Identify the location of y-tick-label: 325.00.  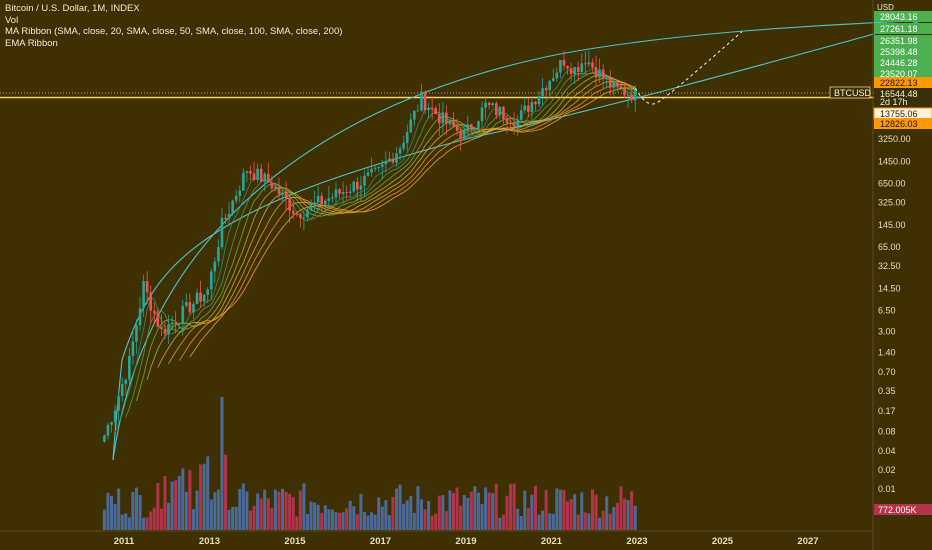
(892, 202).